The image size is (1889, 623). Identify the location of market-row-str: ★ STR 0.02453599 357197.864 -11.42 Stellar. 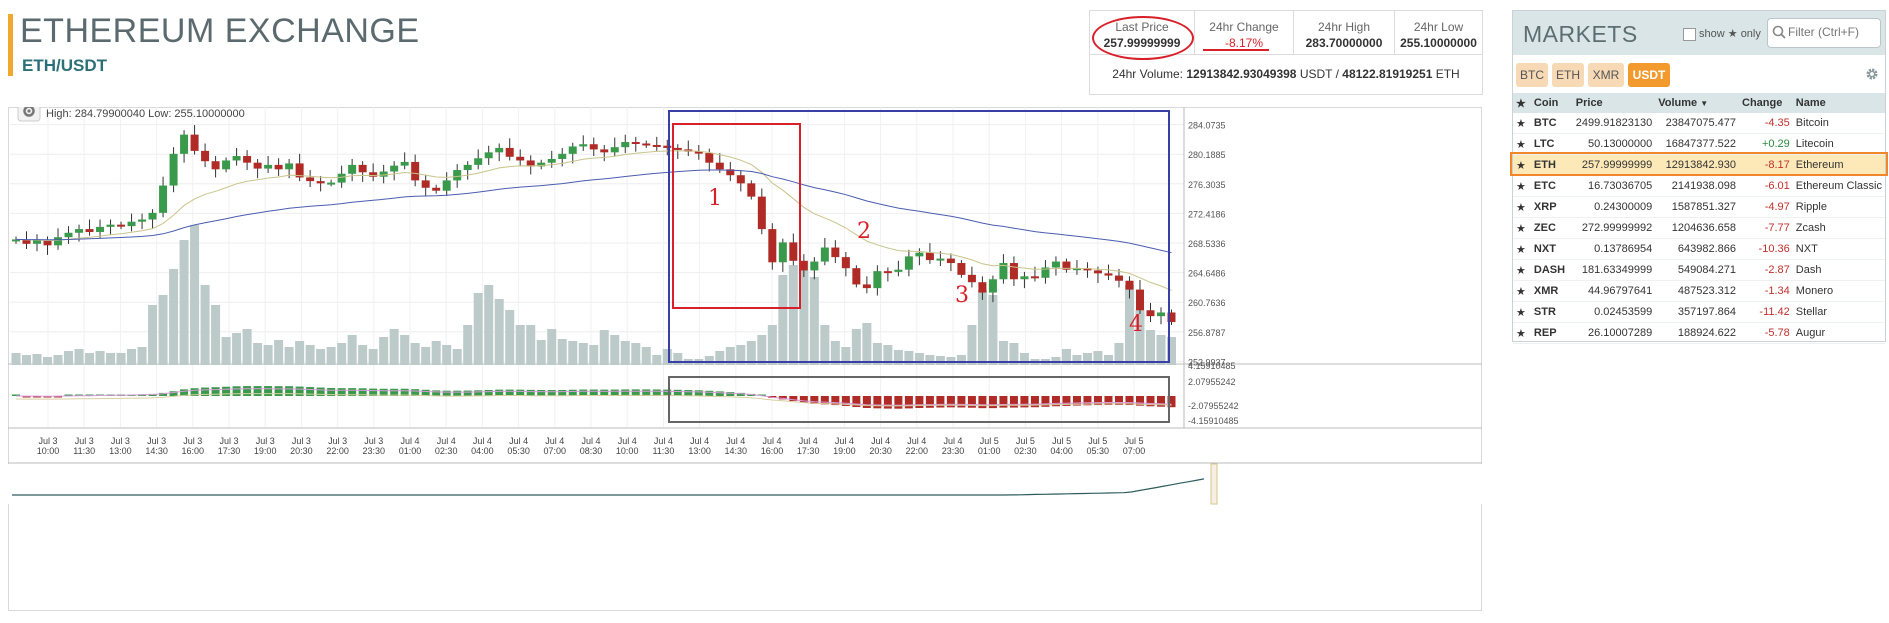
(1699, 312).